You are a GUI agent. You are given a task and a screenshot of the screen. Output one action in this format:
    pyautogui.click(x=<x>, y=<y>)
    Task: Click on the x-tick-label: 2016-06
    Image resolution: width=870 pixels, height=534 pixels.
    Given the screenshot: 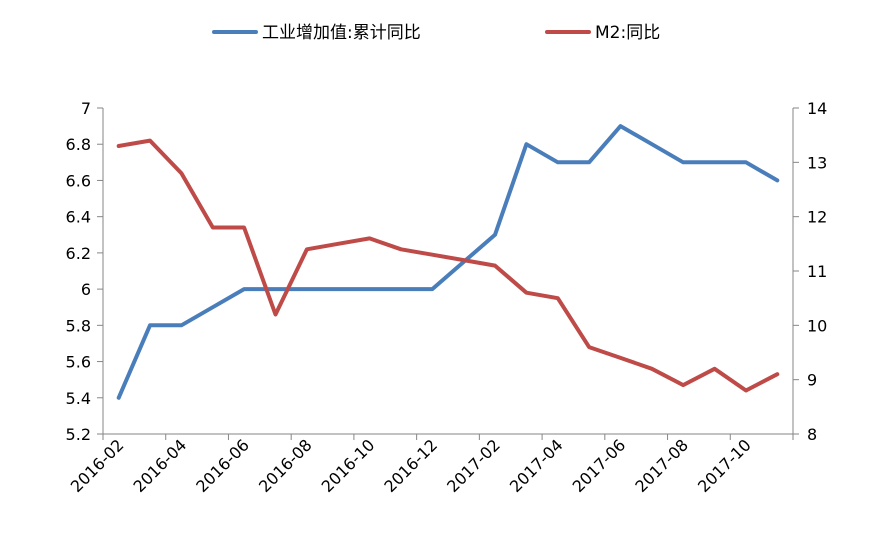 What is the action you would take?
    pyautogui.click(x=222, y=465)
    